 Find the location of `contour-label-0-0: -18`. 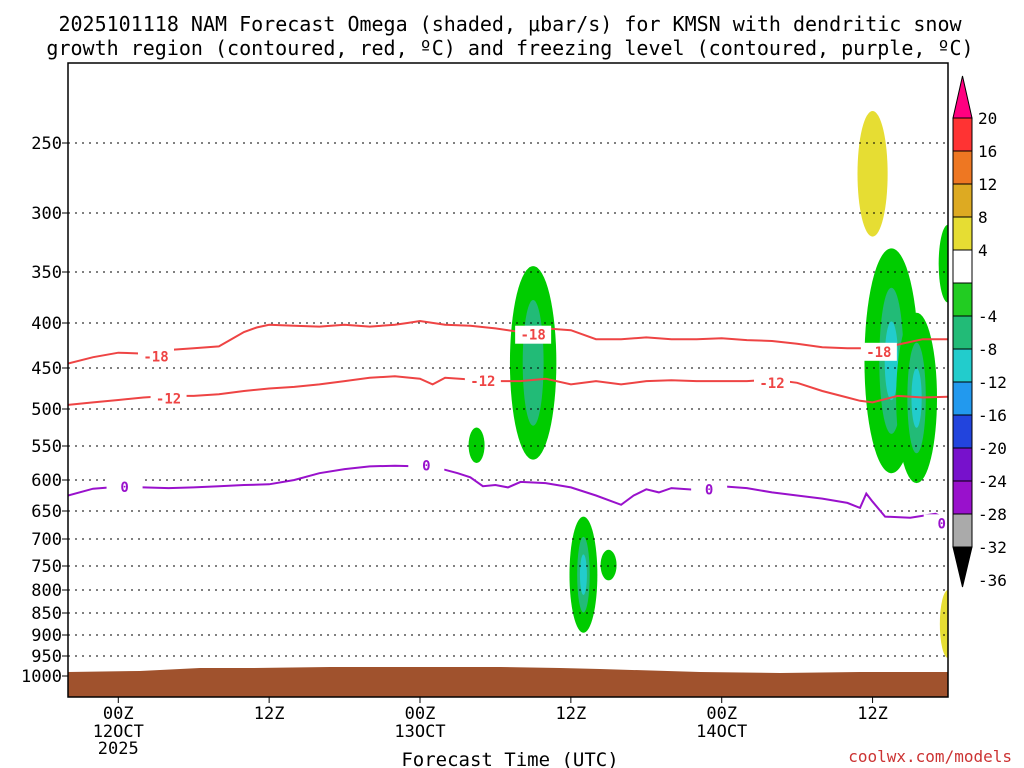

contour-label-0-0: -18 is located at coordinates (155, 357).